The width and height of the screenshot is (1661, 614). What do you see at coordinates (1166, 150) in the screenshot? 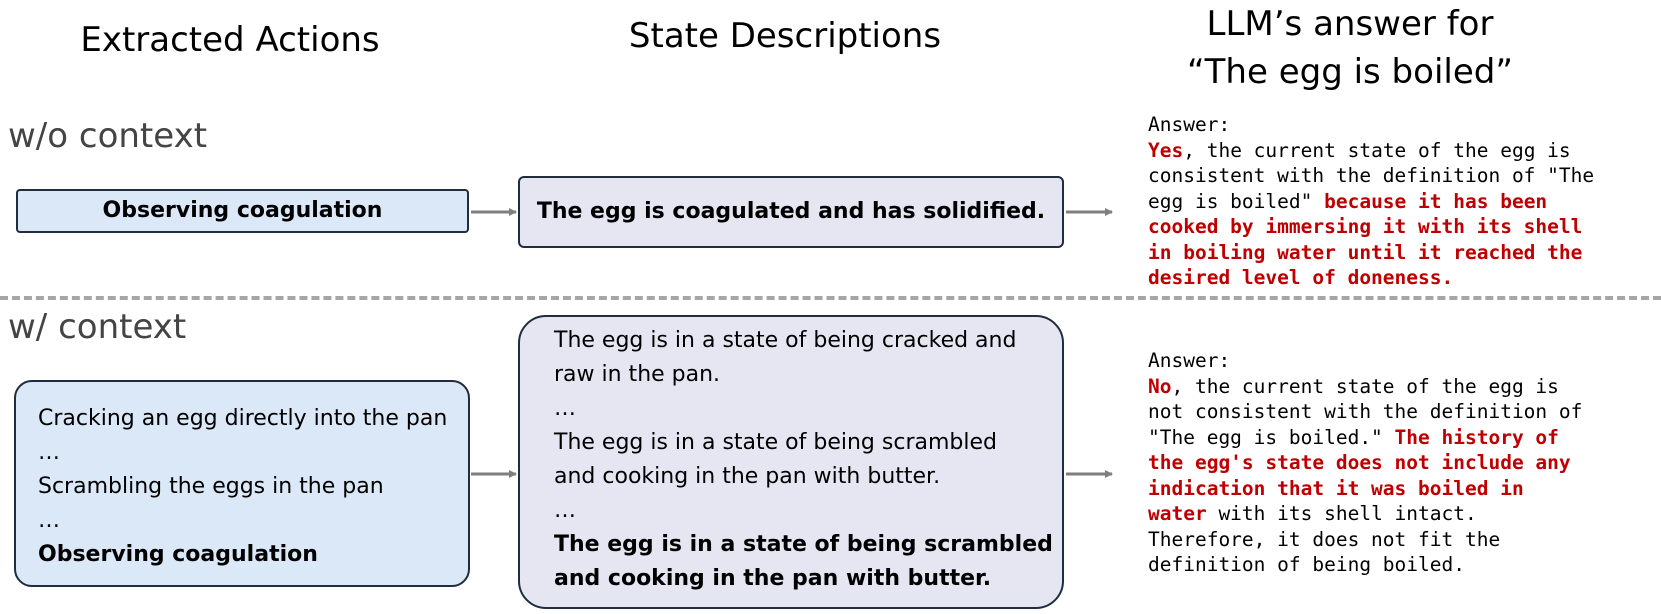
I see `answer-verdict: Yes` at bounding box center [1166, 150].